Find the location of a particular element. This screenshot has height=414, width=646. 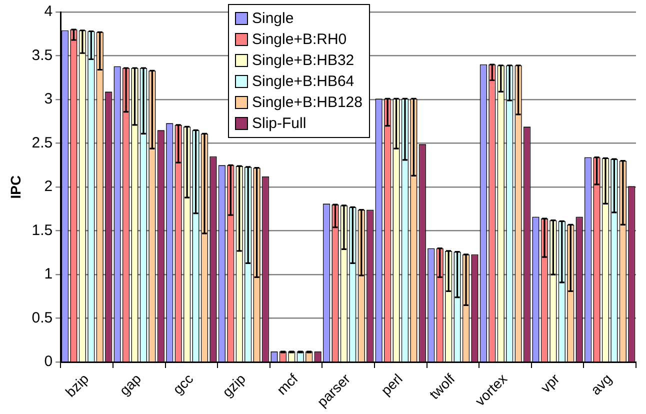

legend-label: Single+B:HB64 is located at coordinates (303, 82).